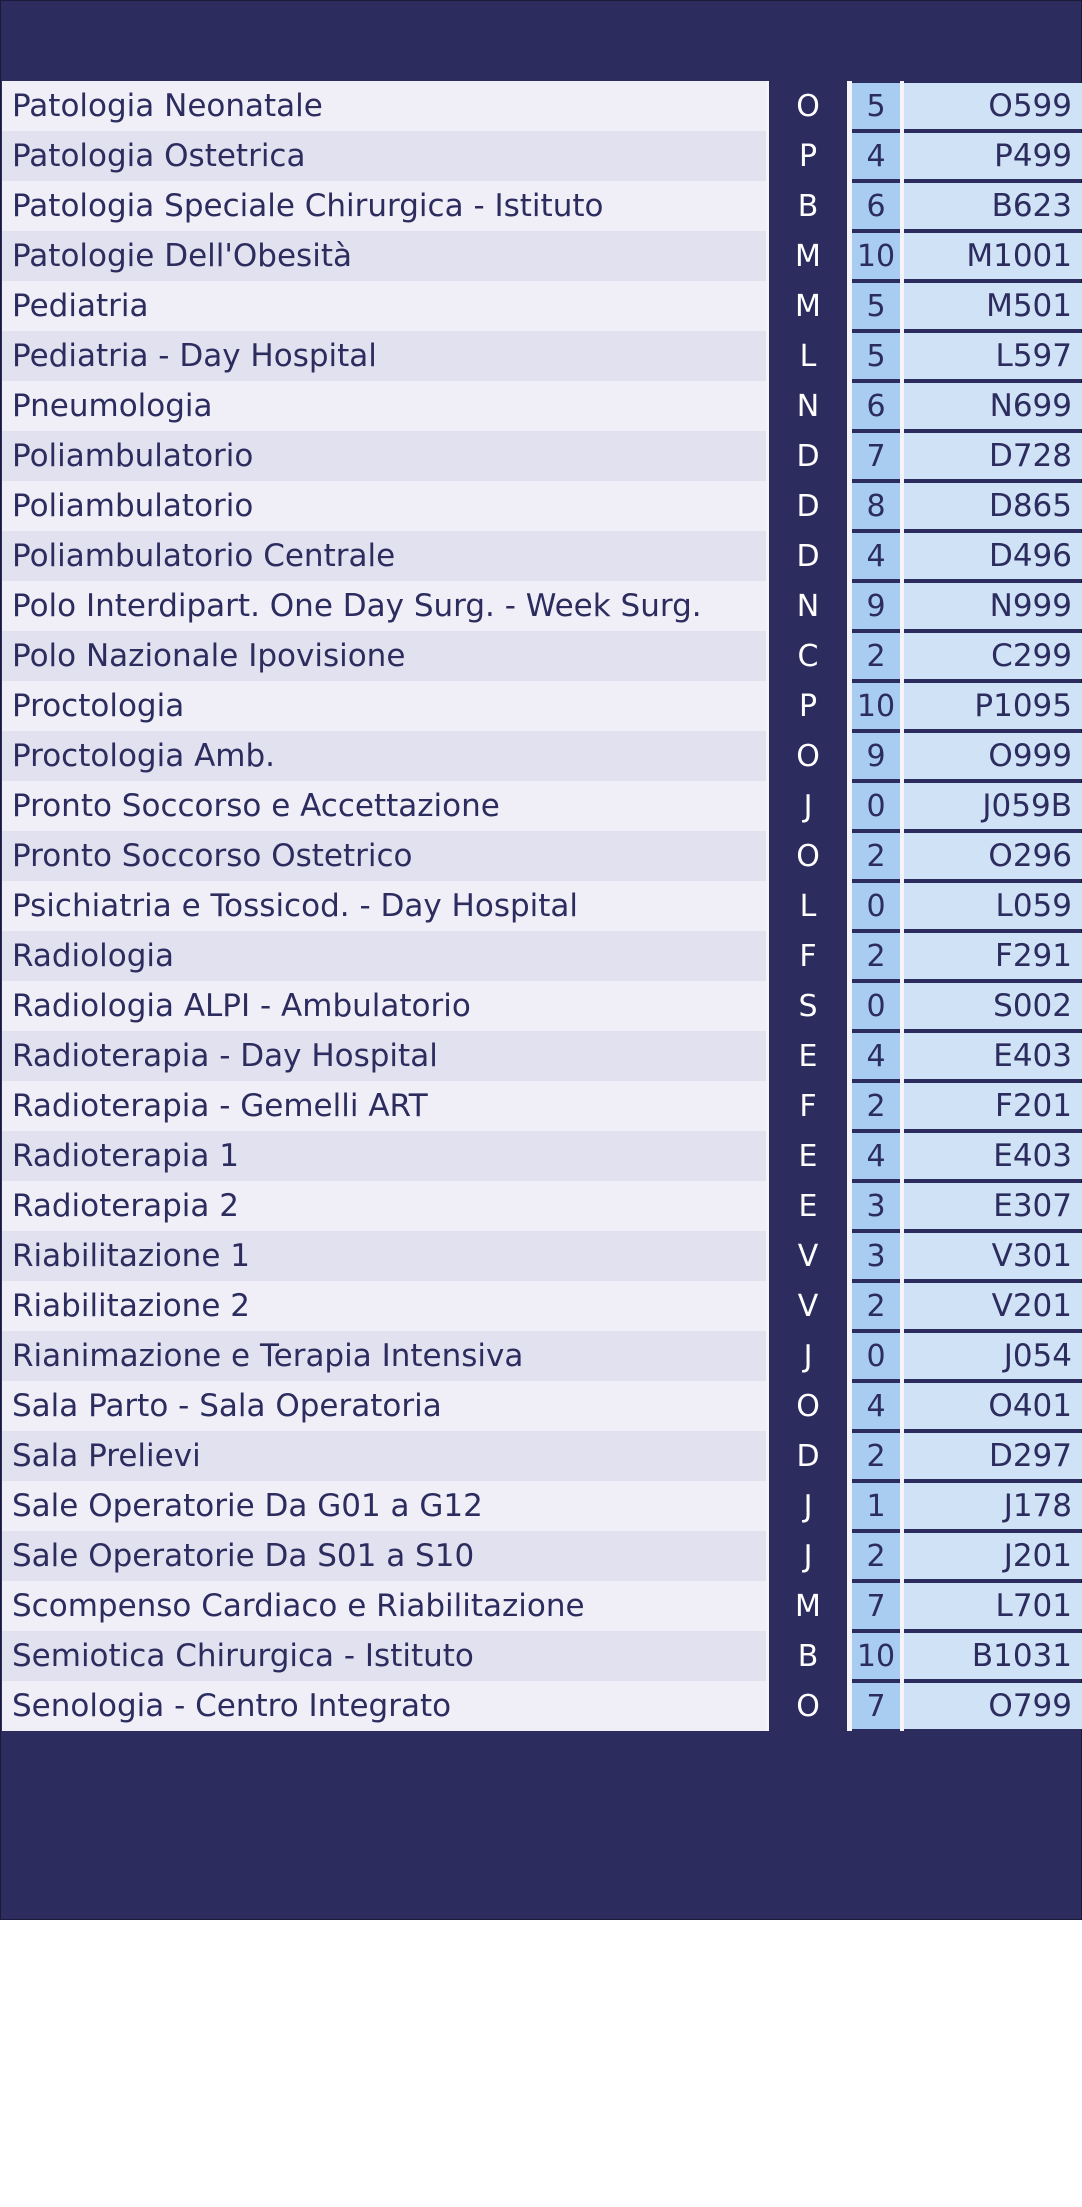  I want to click on room-code: S002, so click(993, 1006).